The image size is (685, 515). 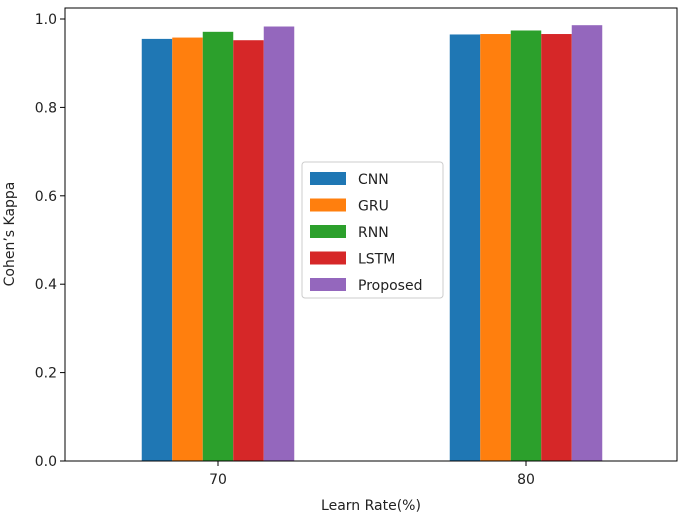 What do you see at coordinates (390, 286) in the screenshot?
I see `legend-label-proposed: Proposed` at bounding box center [390, 286].